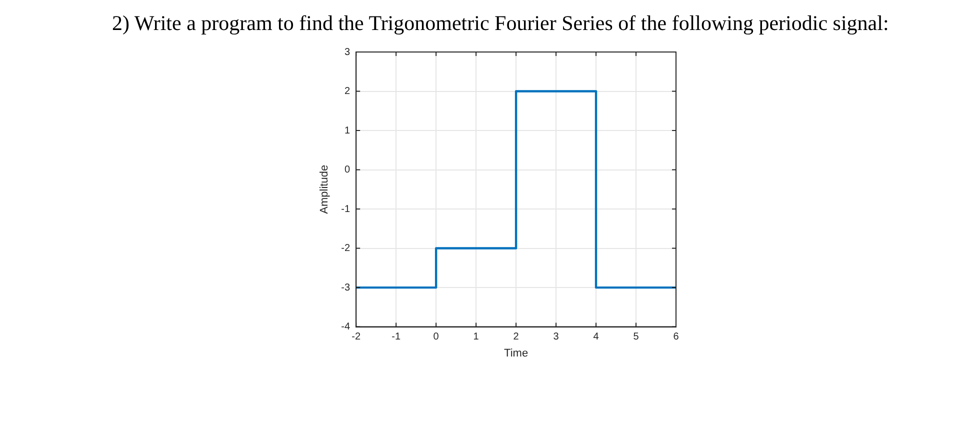 Image resolution: width=975 pixels, height=423 pixels. Describe the element at coordinates (516, 337) in the screenshot. I see `x-tick-label: 2` at that location.